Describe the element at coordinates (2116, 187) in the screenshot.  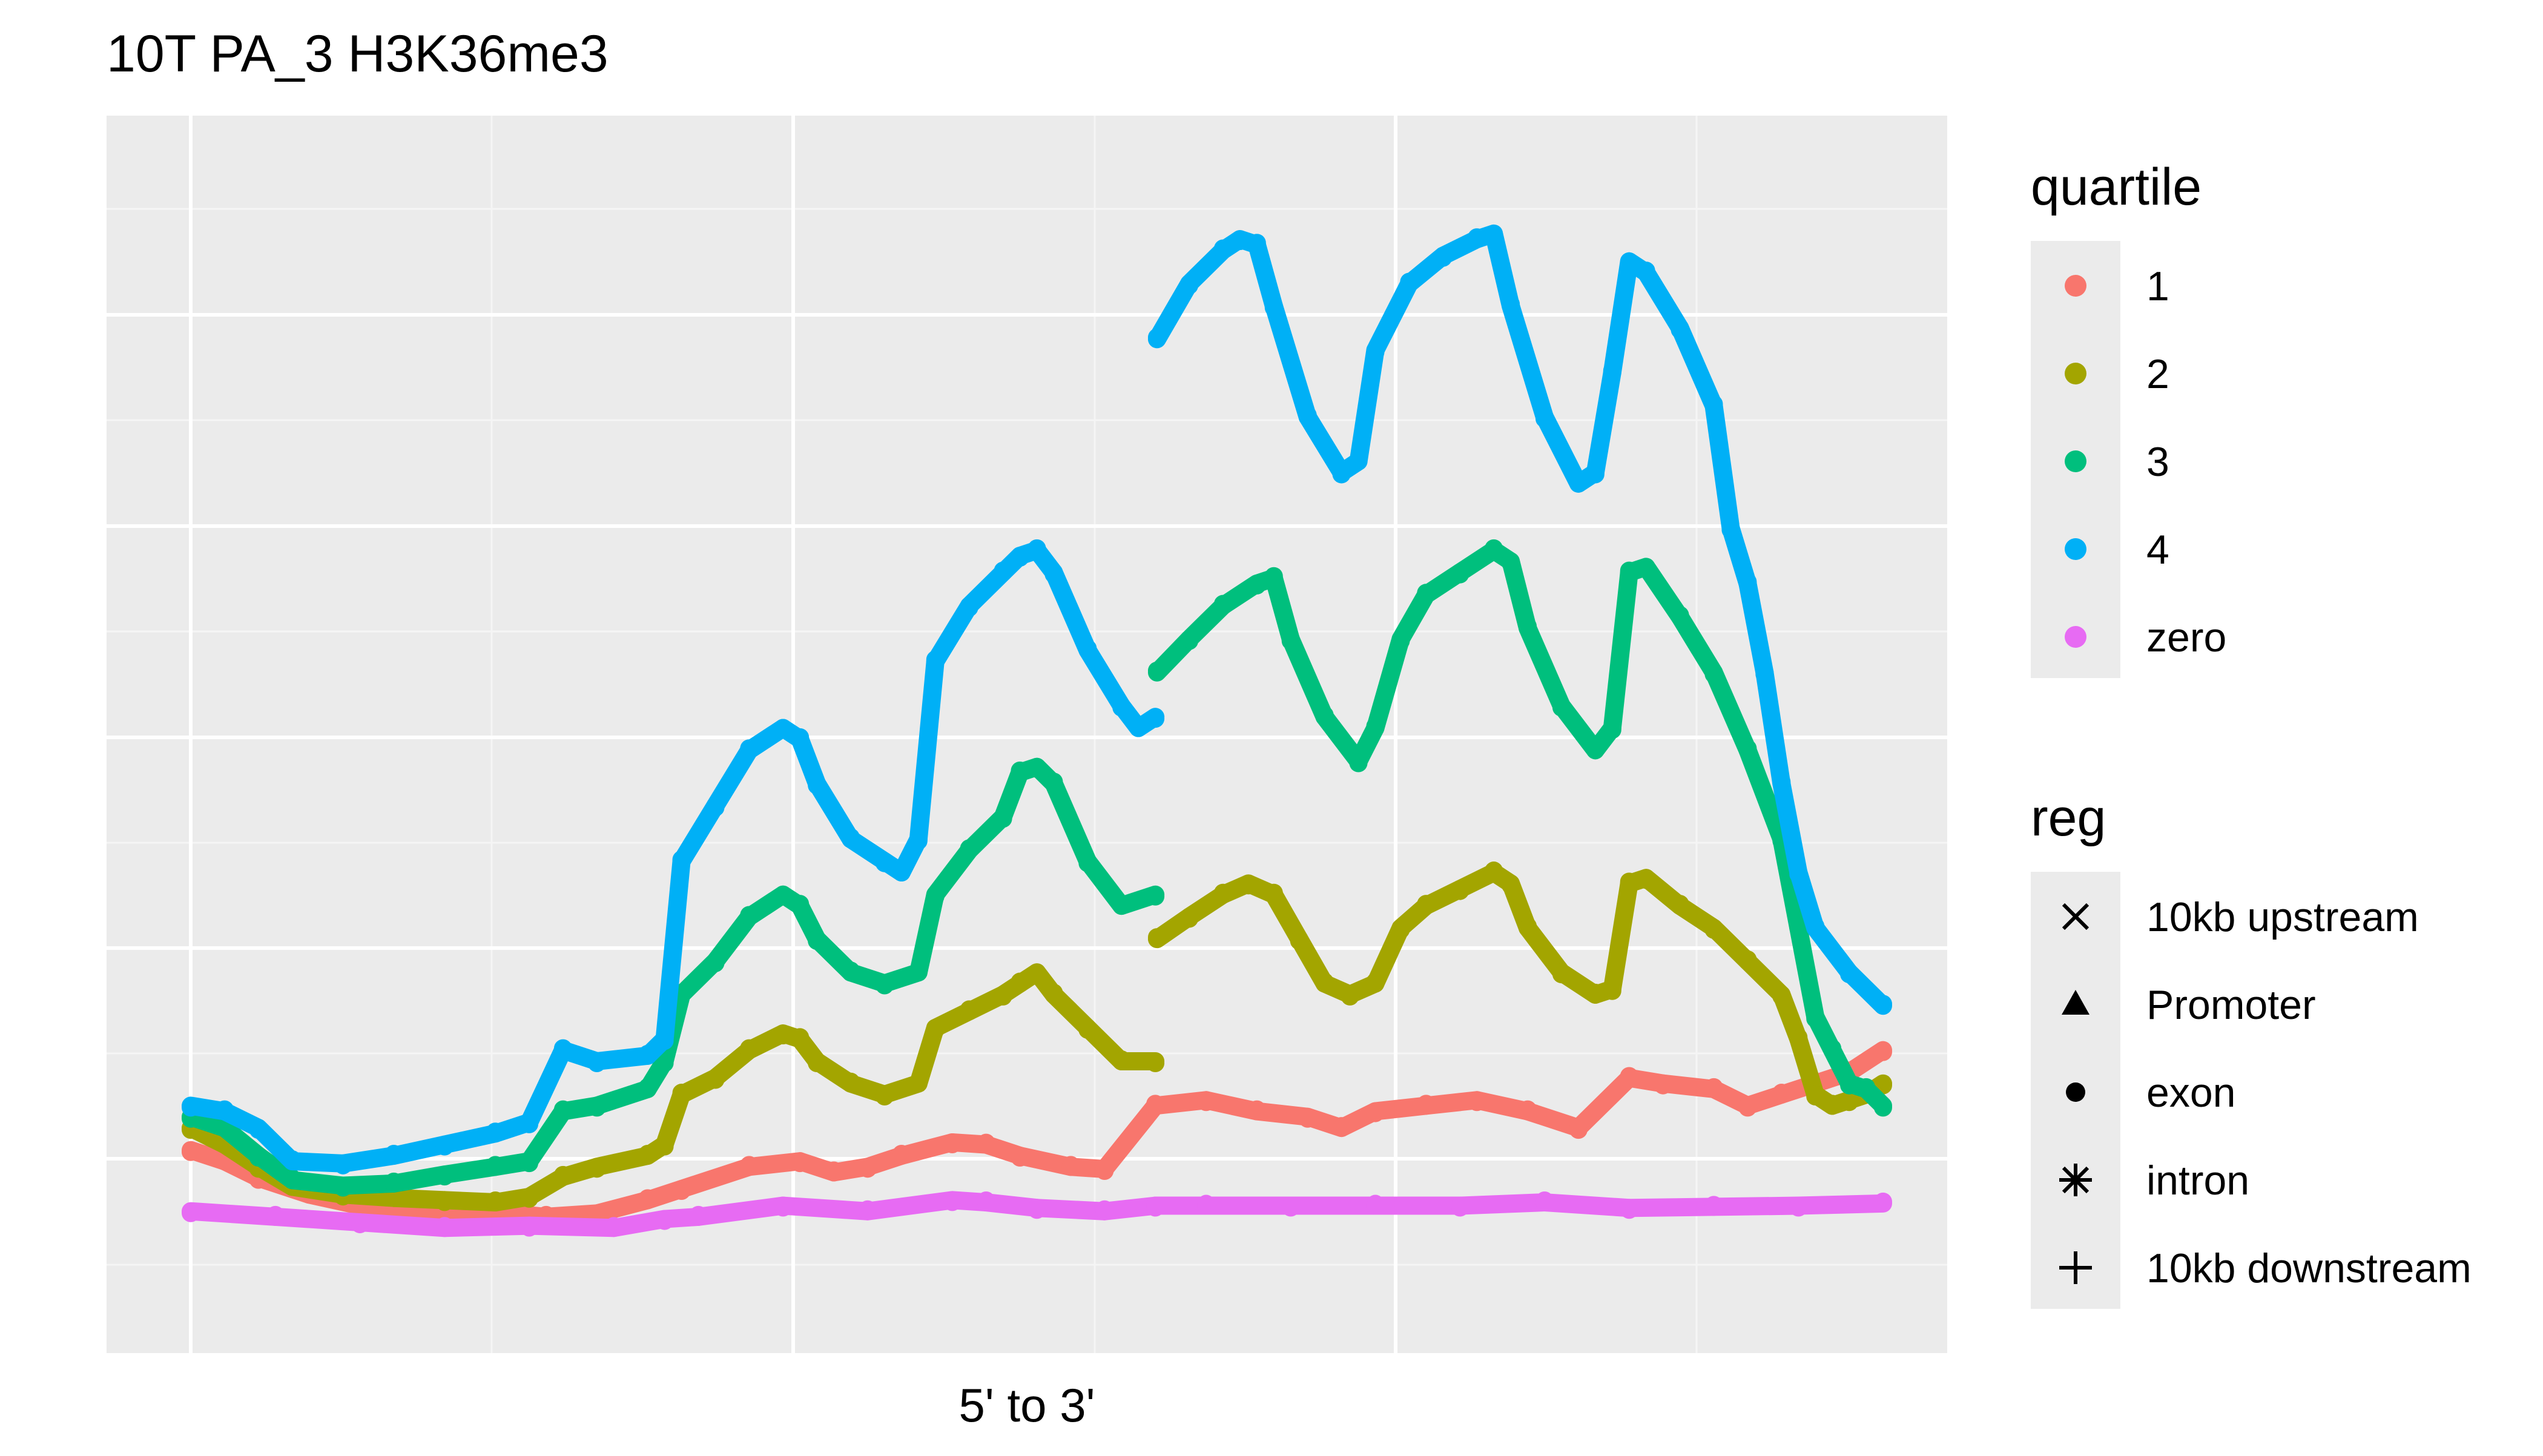
I see `legend-title-quartile: quartile` at that location.